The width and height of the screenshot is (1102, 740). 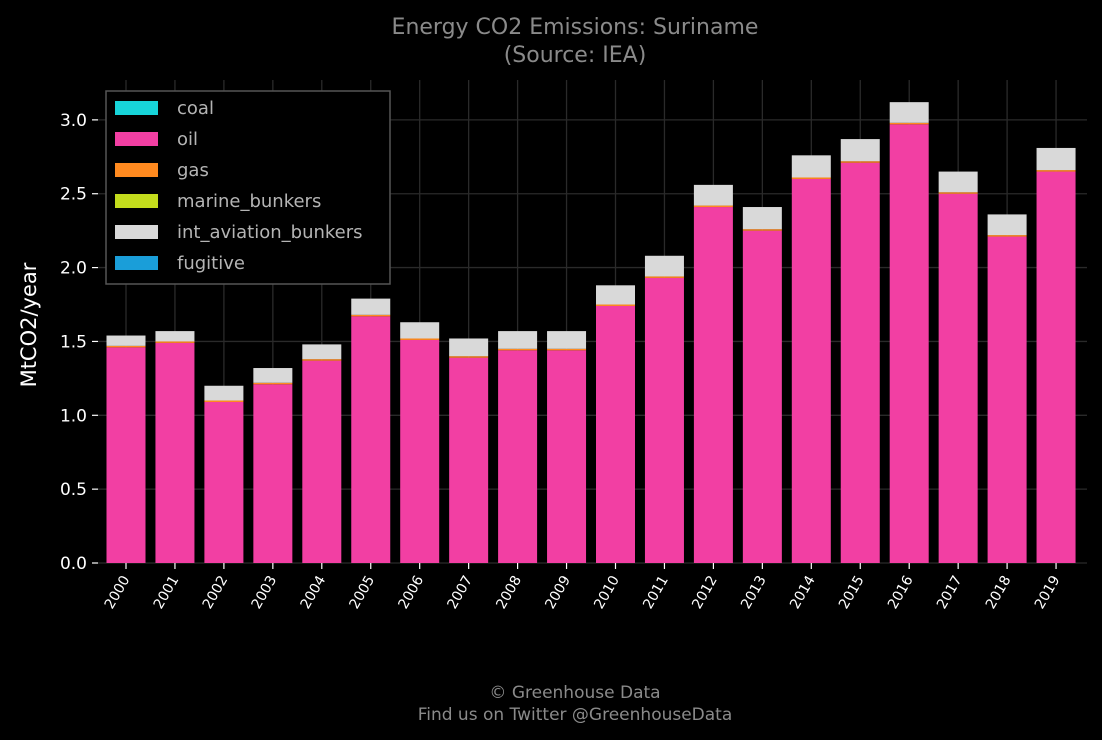 What do you see at coordinates (73, 121) in the screenshot?
I see `y-tick-label: 3.0` at bounding box center [73, 121].